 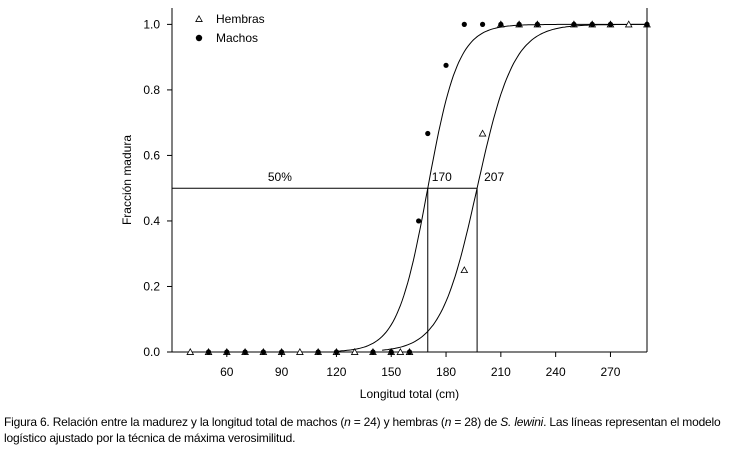 I want to click on legend-label-hembras: Hembras, so click(x=240, y=19).